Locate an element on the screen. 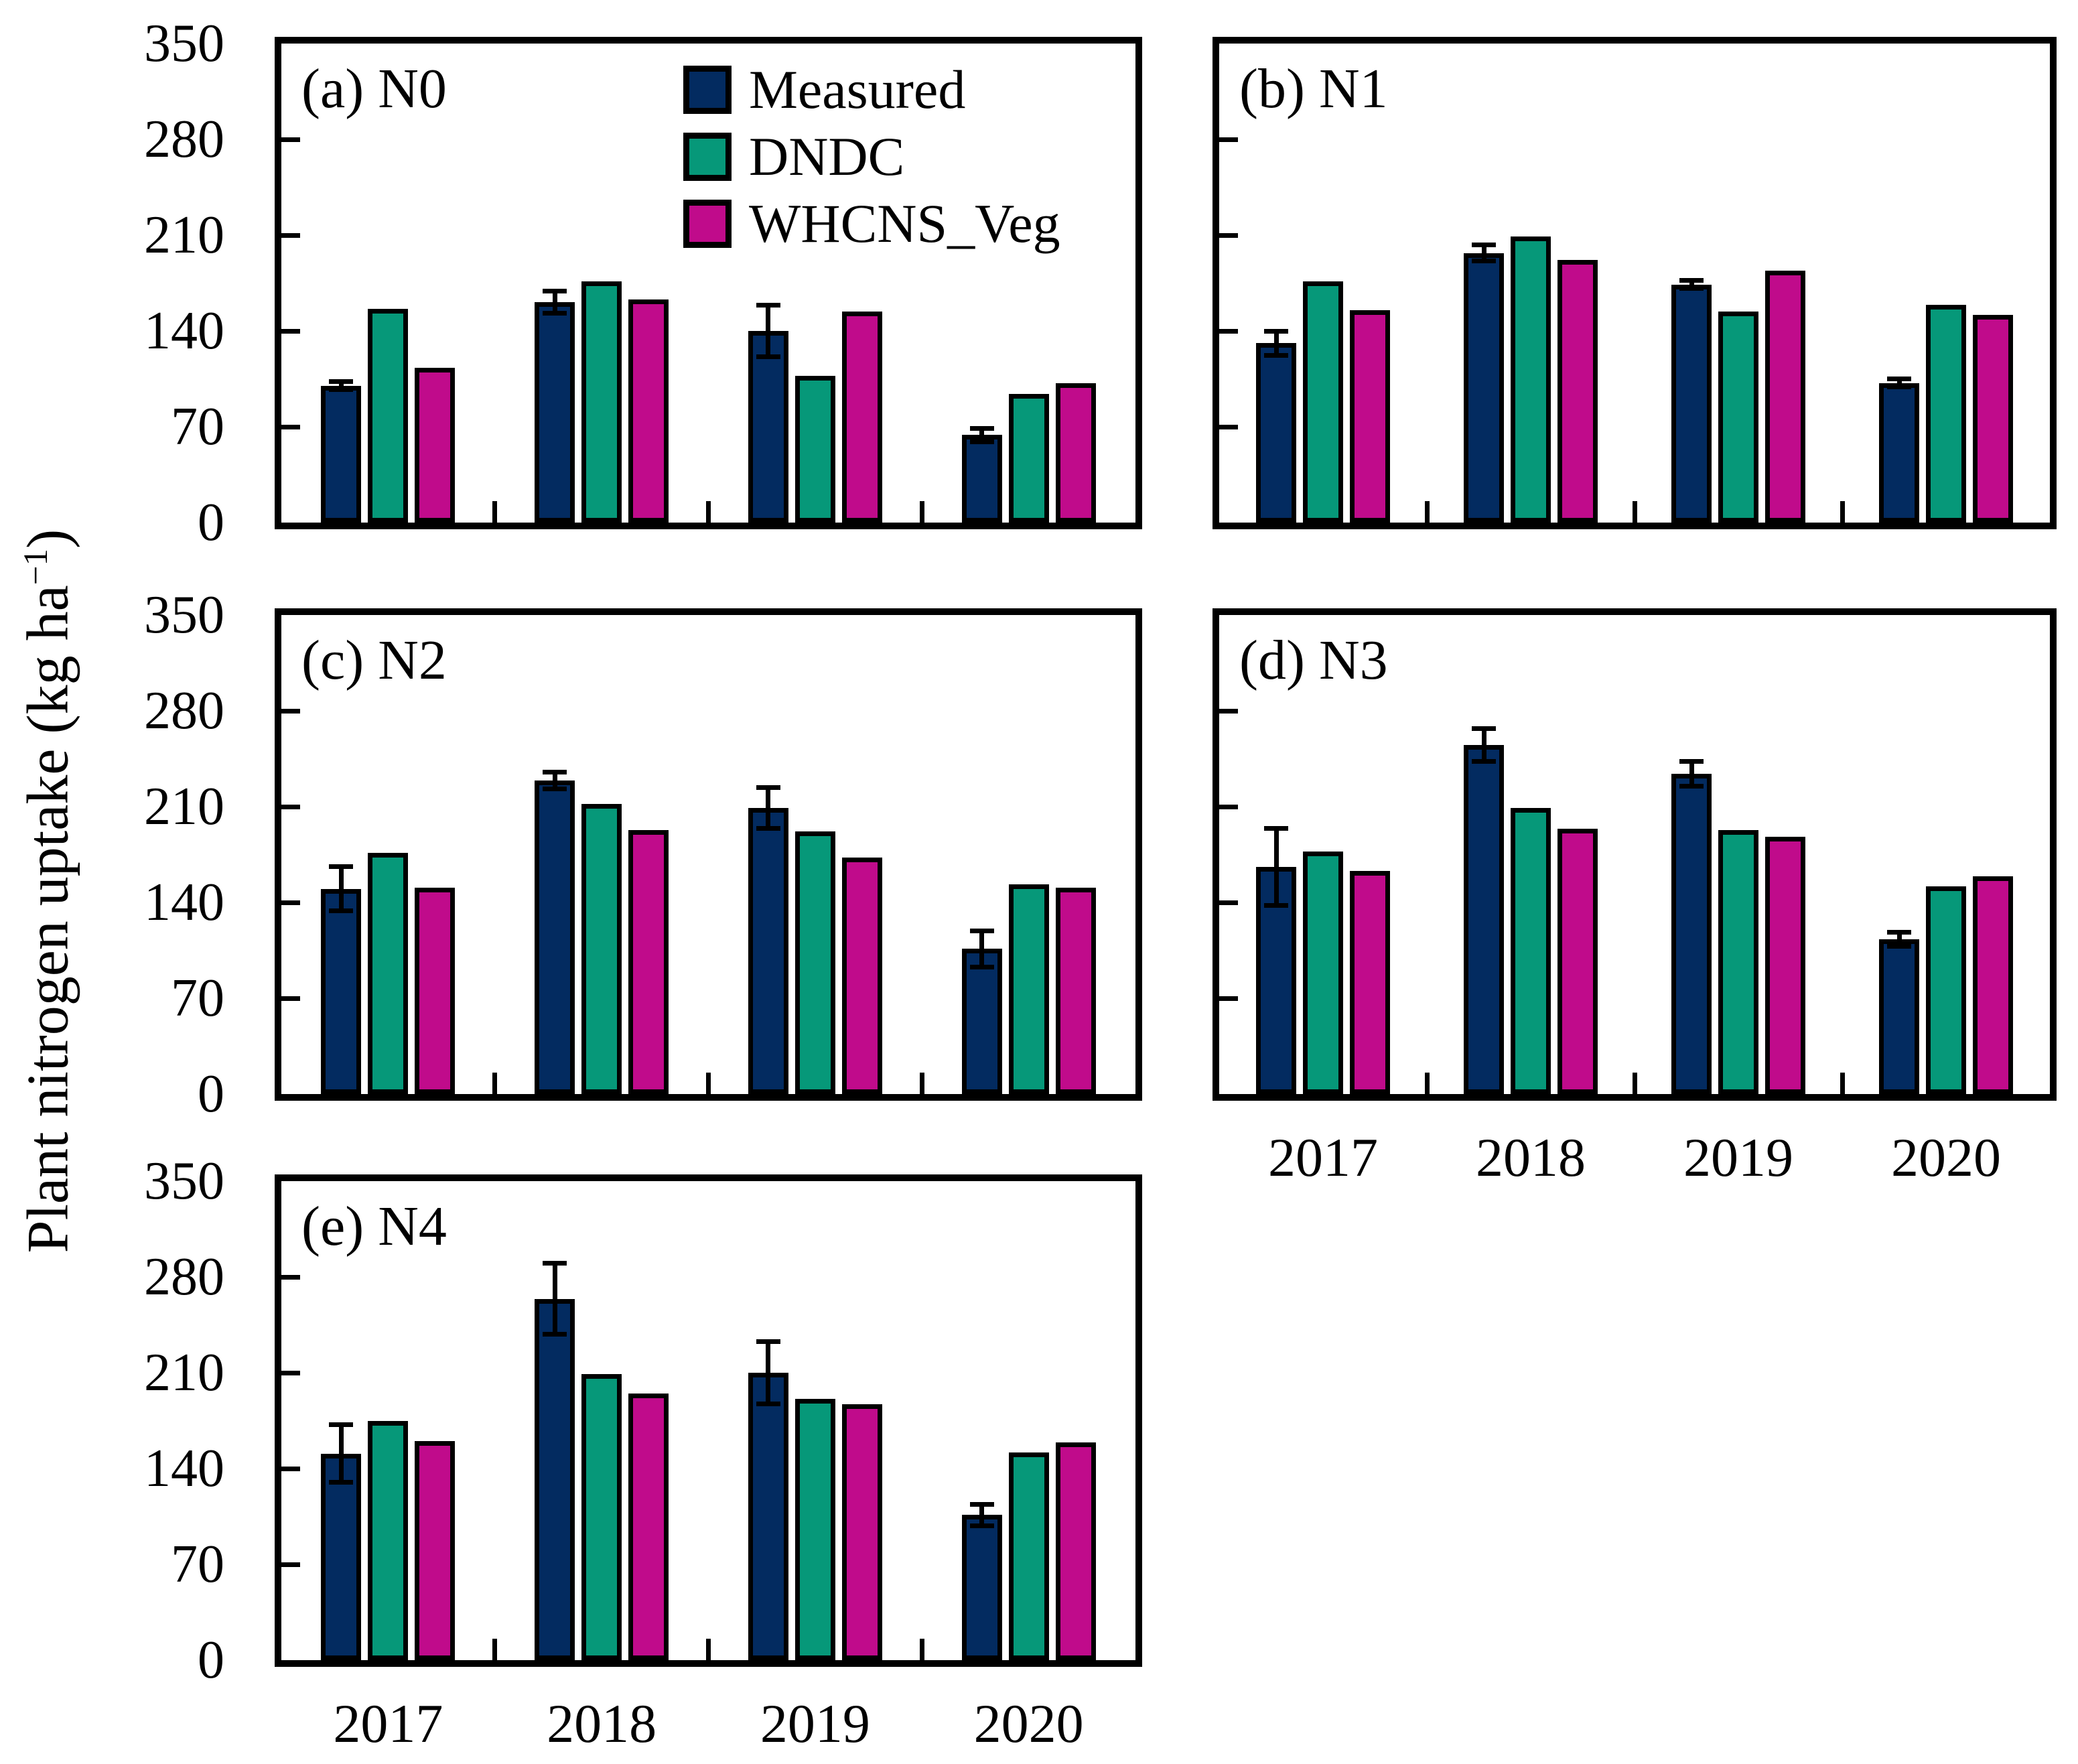 The image size is (2078, 1764). legend-item-whcns-veg: WHCNS_Veg is located at coordinates (871, 224).